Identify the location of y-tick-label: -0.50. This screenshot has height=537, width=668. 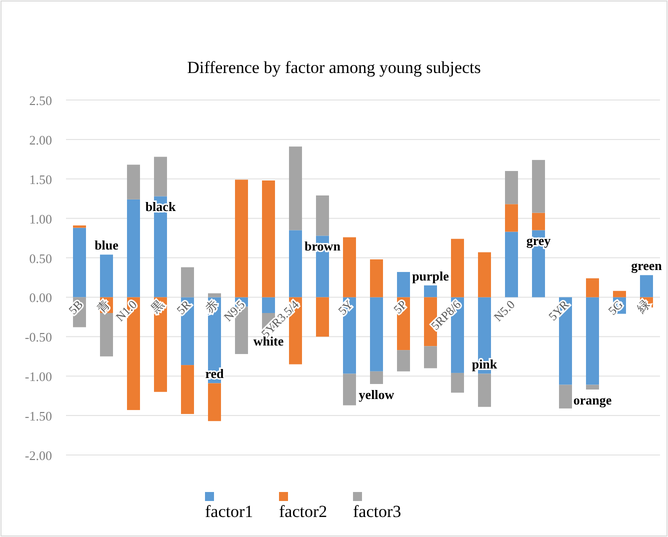
(38, 337).